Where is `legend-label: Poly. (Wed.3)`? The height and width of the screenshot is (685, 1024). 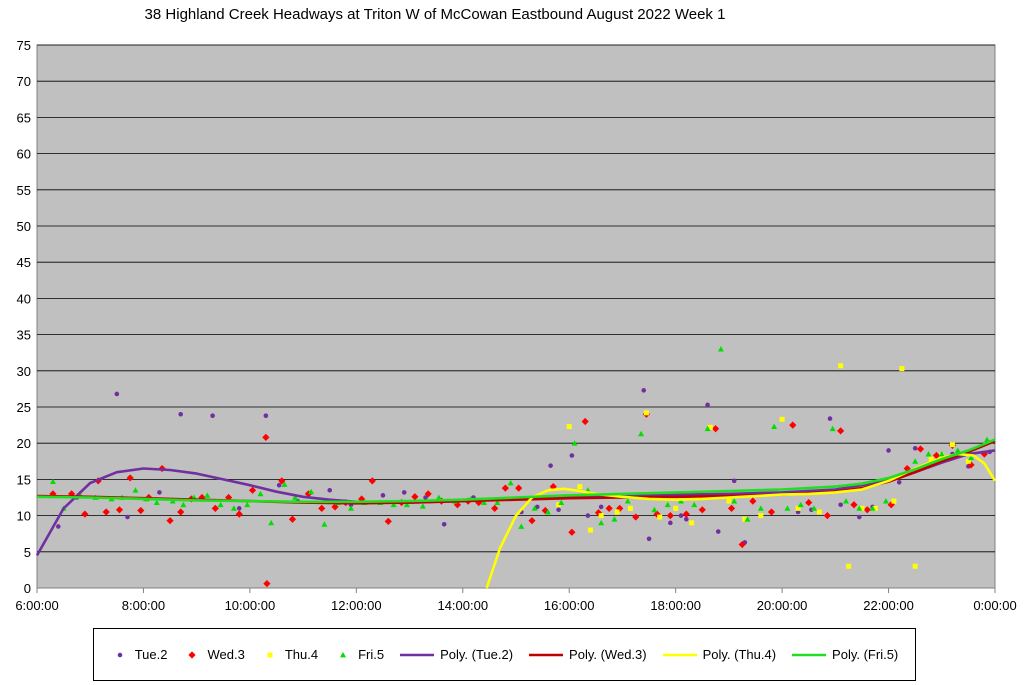 legend-label: Poly. (Wed.3) is located at coordinates (608, 654).